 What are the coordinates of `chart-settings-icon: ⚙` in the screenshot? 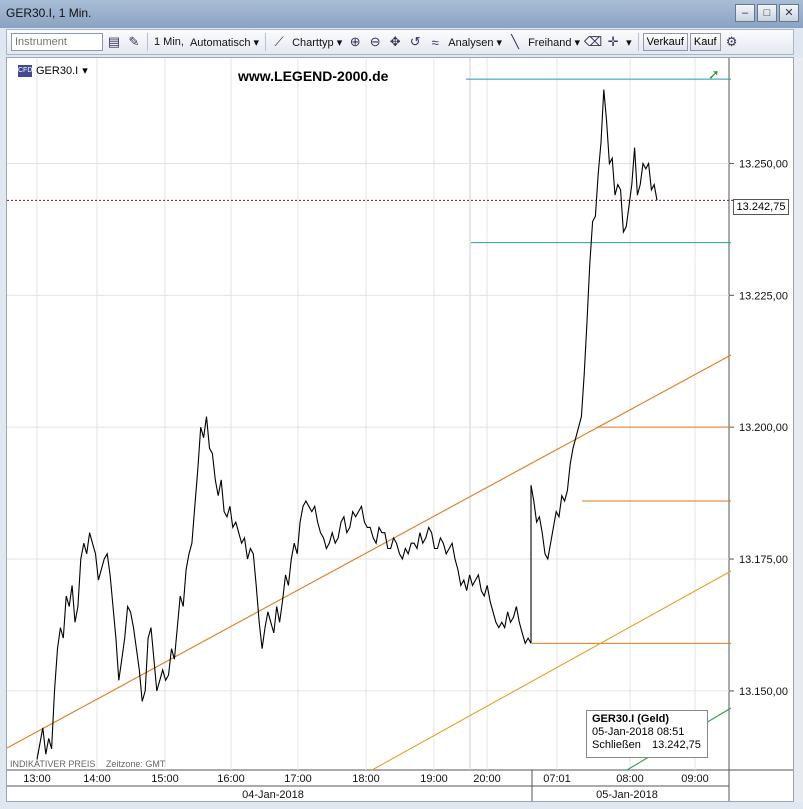 It's located at (731, 41).